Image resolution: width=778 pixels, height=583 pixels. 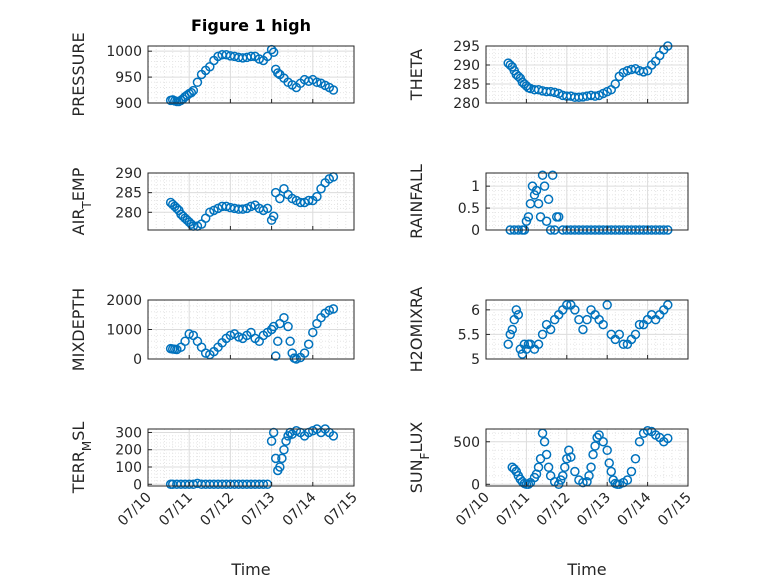 I want to click on y-tick-label: 5, so click(x=475, y=360).